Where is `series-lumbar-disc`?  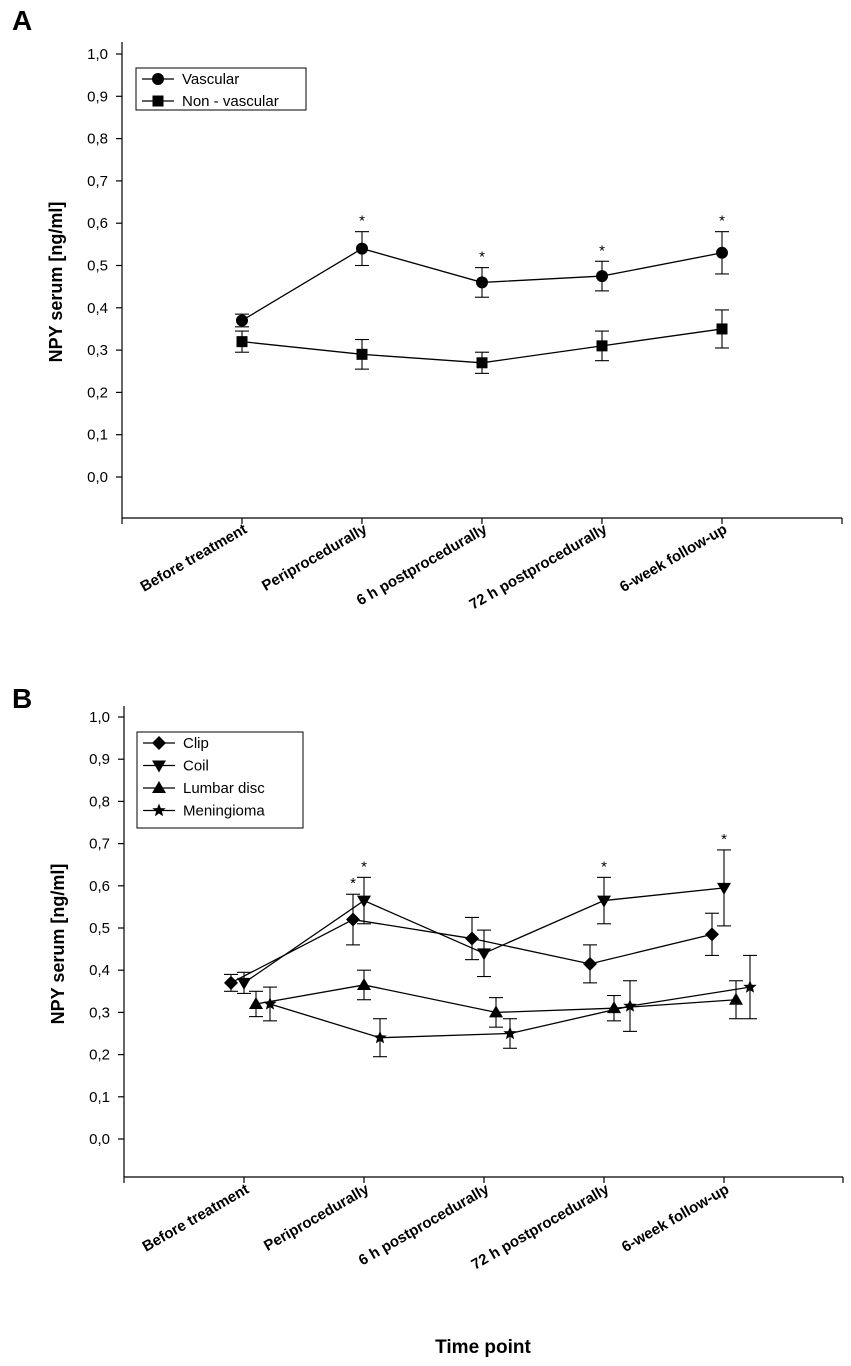 series-lumbar-disc is located at coordinates (496, 998).